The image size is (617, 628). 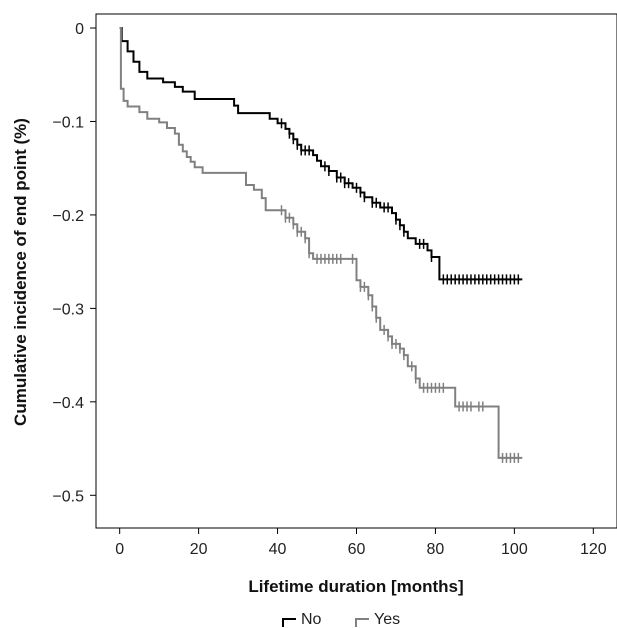 I want to click on y-axis: 0 −0.1 −0.2 −0.3 −0.4 −0.5, so click(x=74, y=263).